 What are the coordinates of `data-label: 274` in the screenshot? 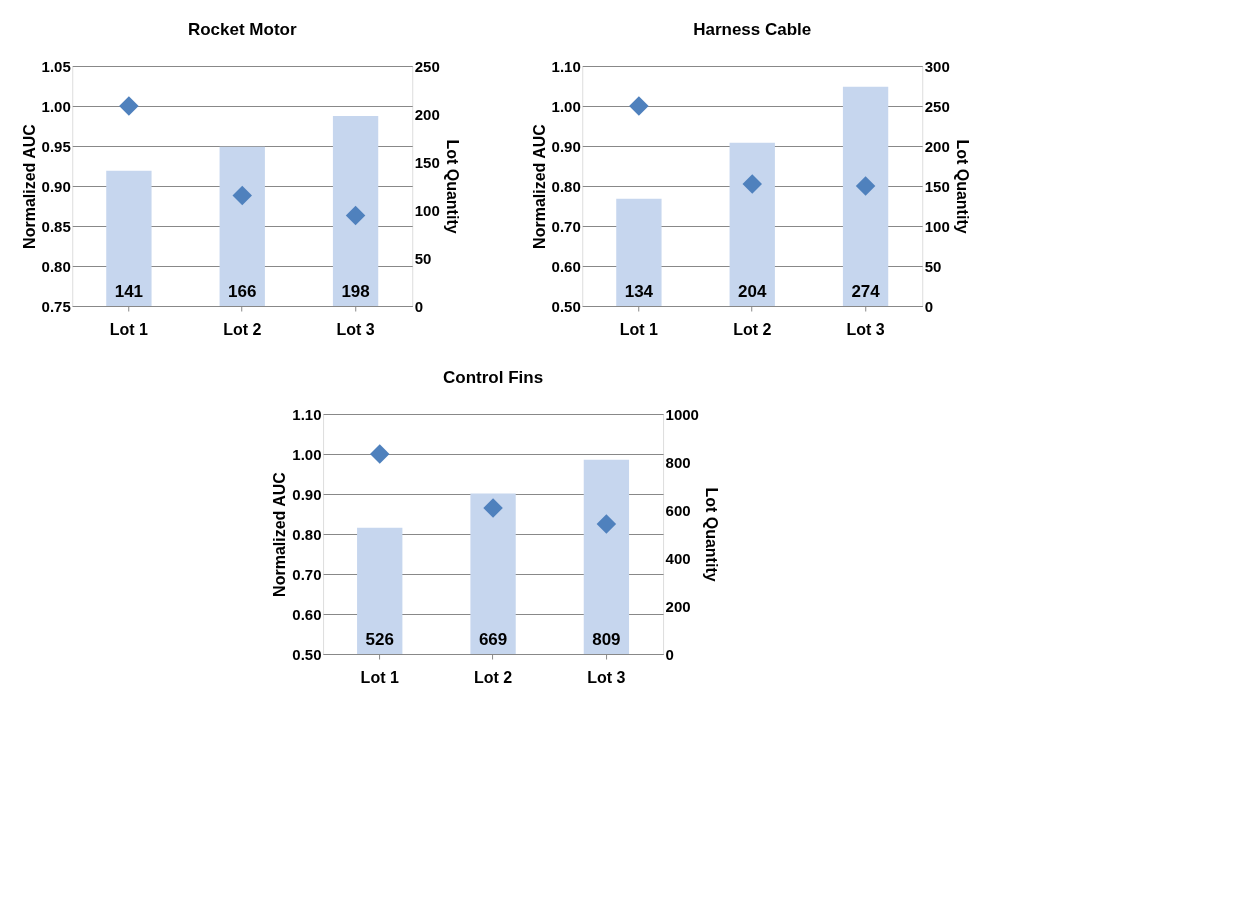 It's located at (866, 291).